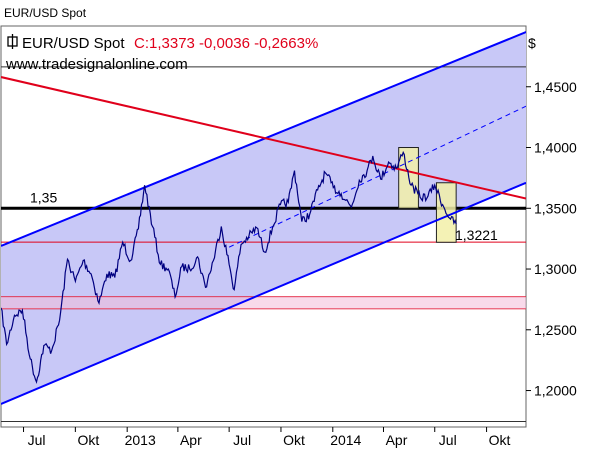  Describe the element at coordinates (43, 197) in the screenshot. I see `annotation-label-1: 1,35` at that location.